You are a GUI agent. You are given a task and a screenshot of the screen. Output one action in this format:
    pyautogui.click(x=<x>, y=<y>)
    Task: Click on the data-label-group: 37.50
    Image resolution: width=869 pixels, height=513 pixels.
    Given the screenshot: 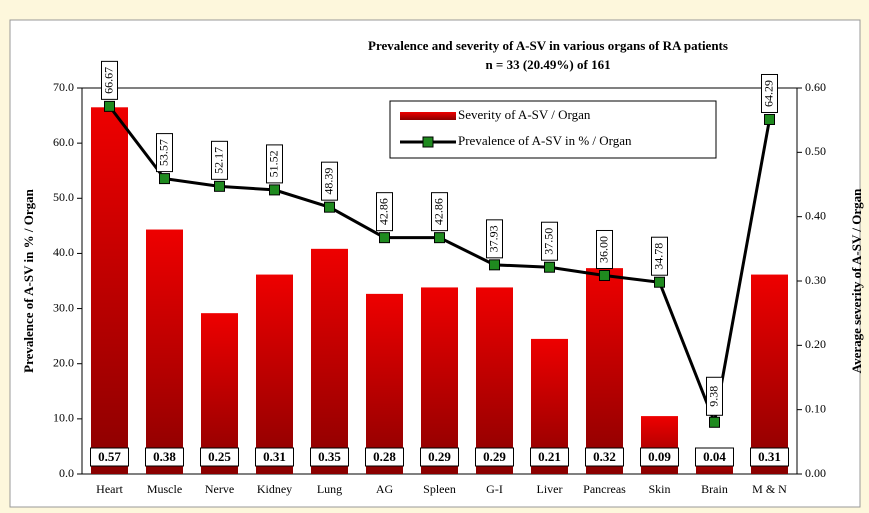 What is the action you would take?
    pyautogui.click(x=549, y=241)
    